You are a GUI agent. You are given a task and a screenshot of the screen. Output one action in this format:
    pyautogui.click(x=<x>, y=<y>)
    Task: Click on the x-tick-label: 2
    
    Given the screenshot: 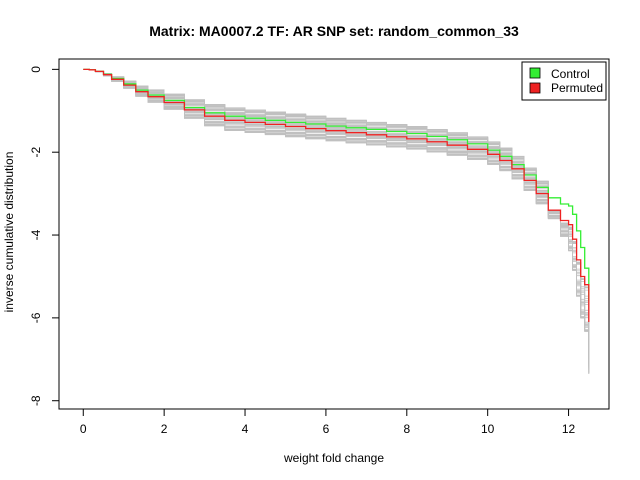 What is the action you would take?
    pyautogui.click(x=164, y=429)
    